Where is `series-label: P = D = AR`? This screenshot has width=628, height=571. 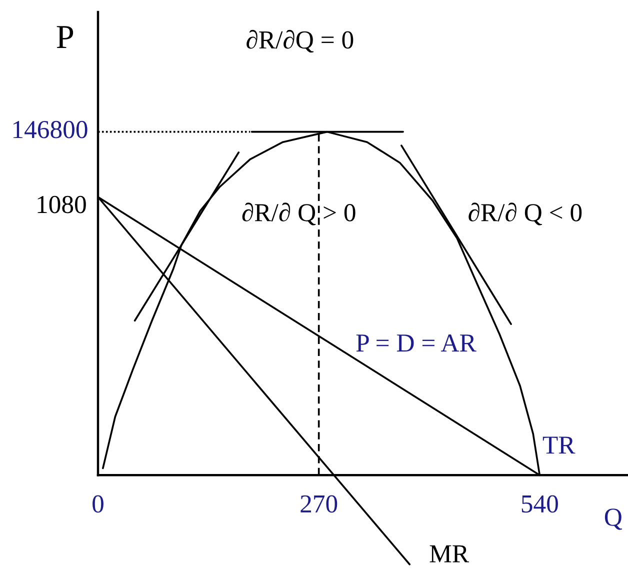 series-label: P = D = AR is located at coordinates (416, 343).